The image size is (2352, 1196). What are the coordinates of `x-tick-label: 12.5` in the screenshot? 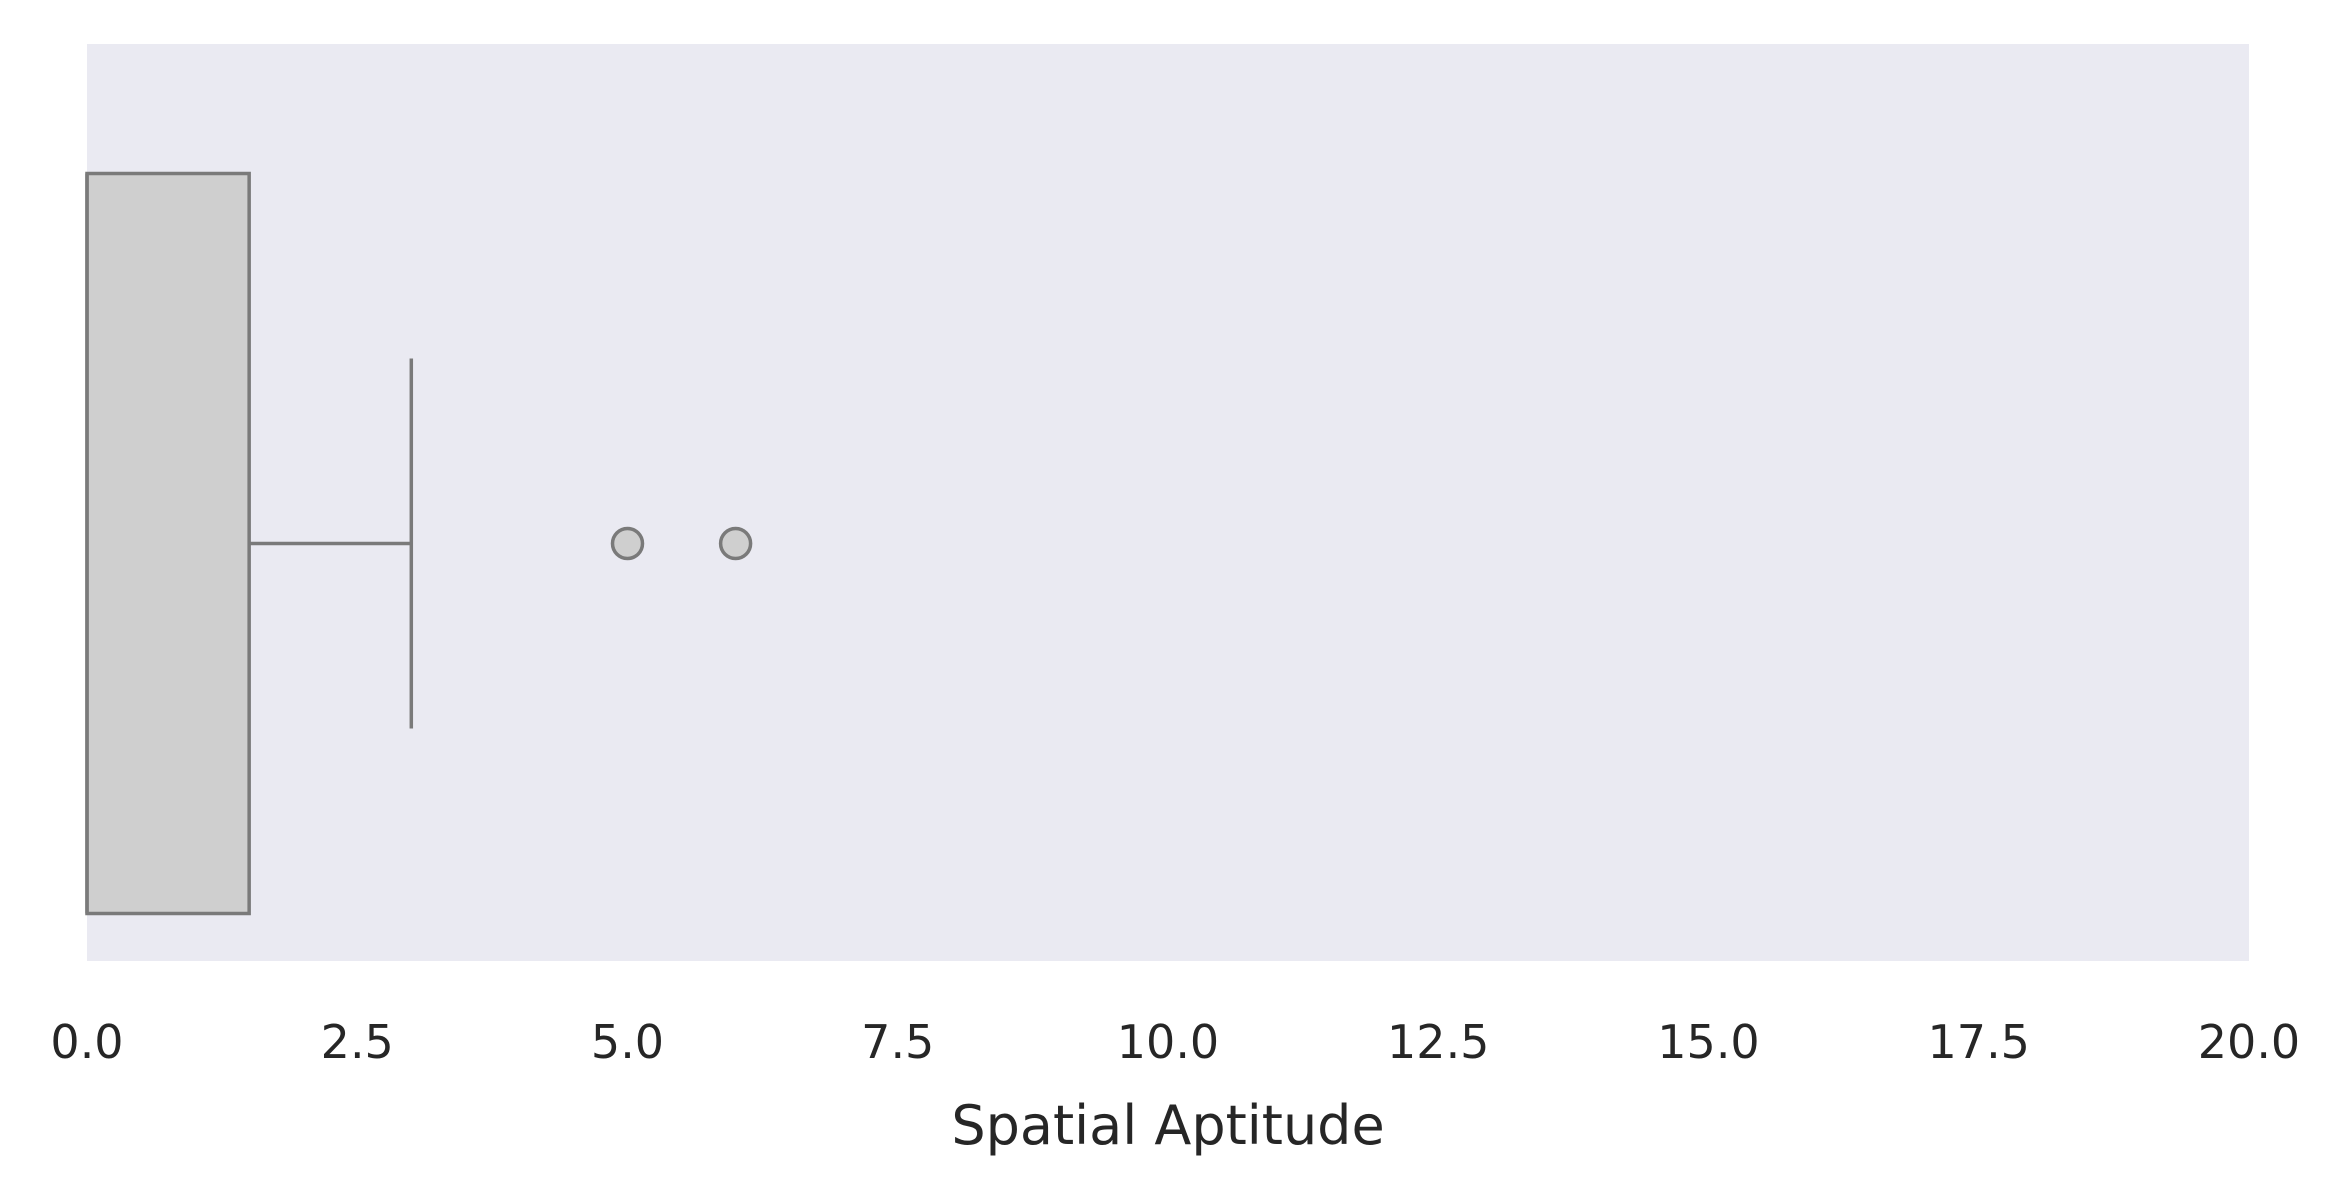 It's located at (1438, 1042).